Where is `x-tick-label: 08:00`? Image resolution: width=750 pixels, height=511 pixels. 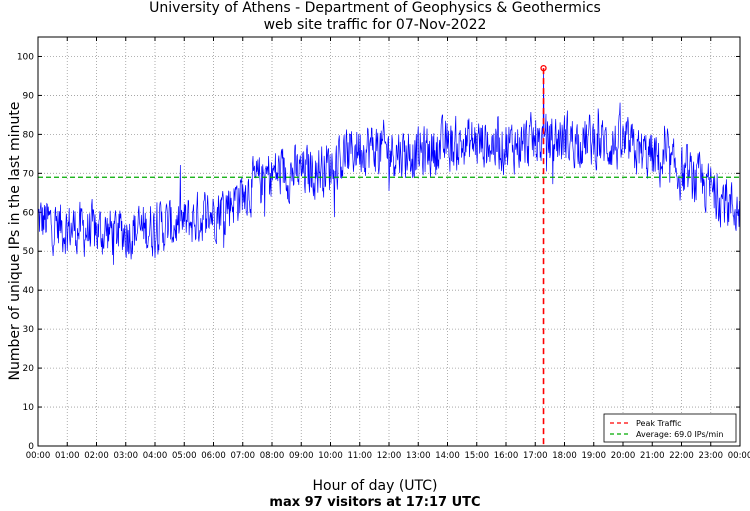 x-tick-label: 08:00 is located at coordinates (272, 456).